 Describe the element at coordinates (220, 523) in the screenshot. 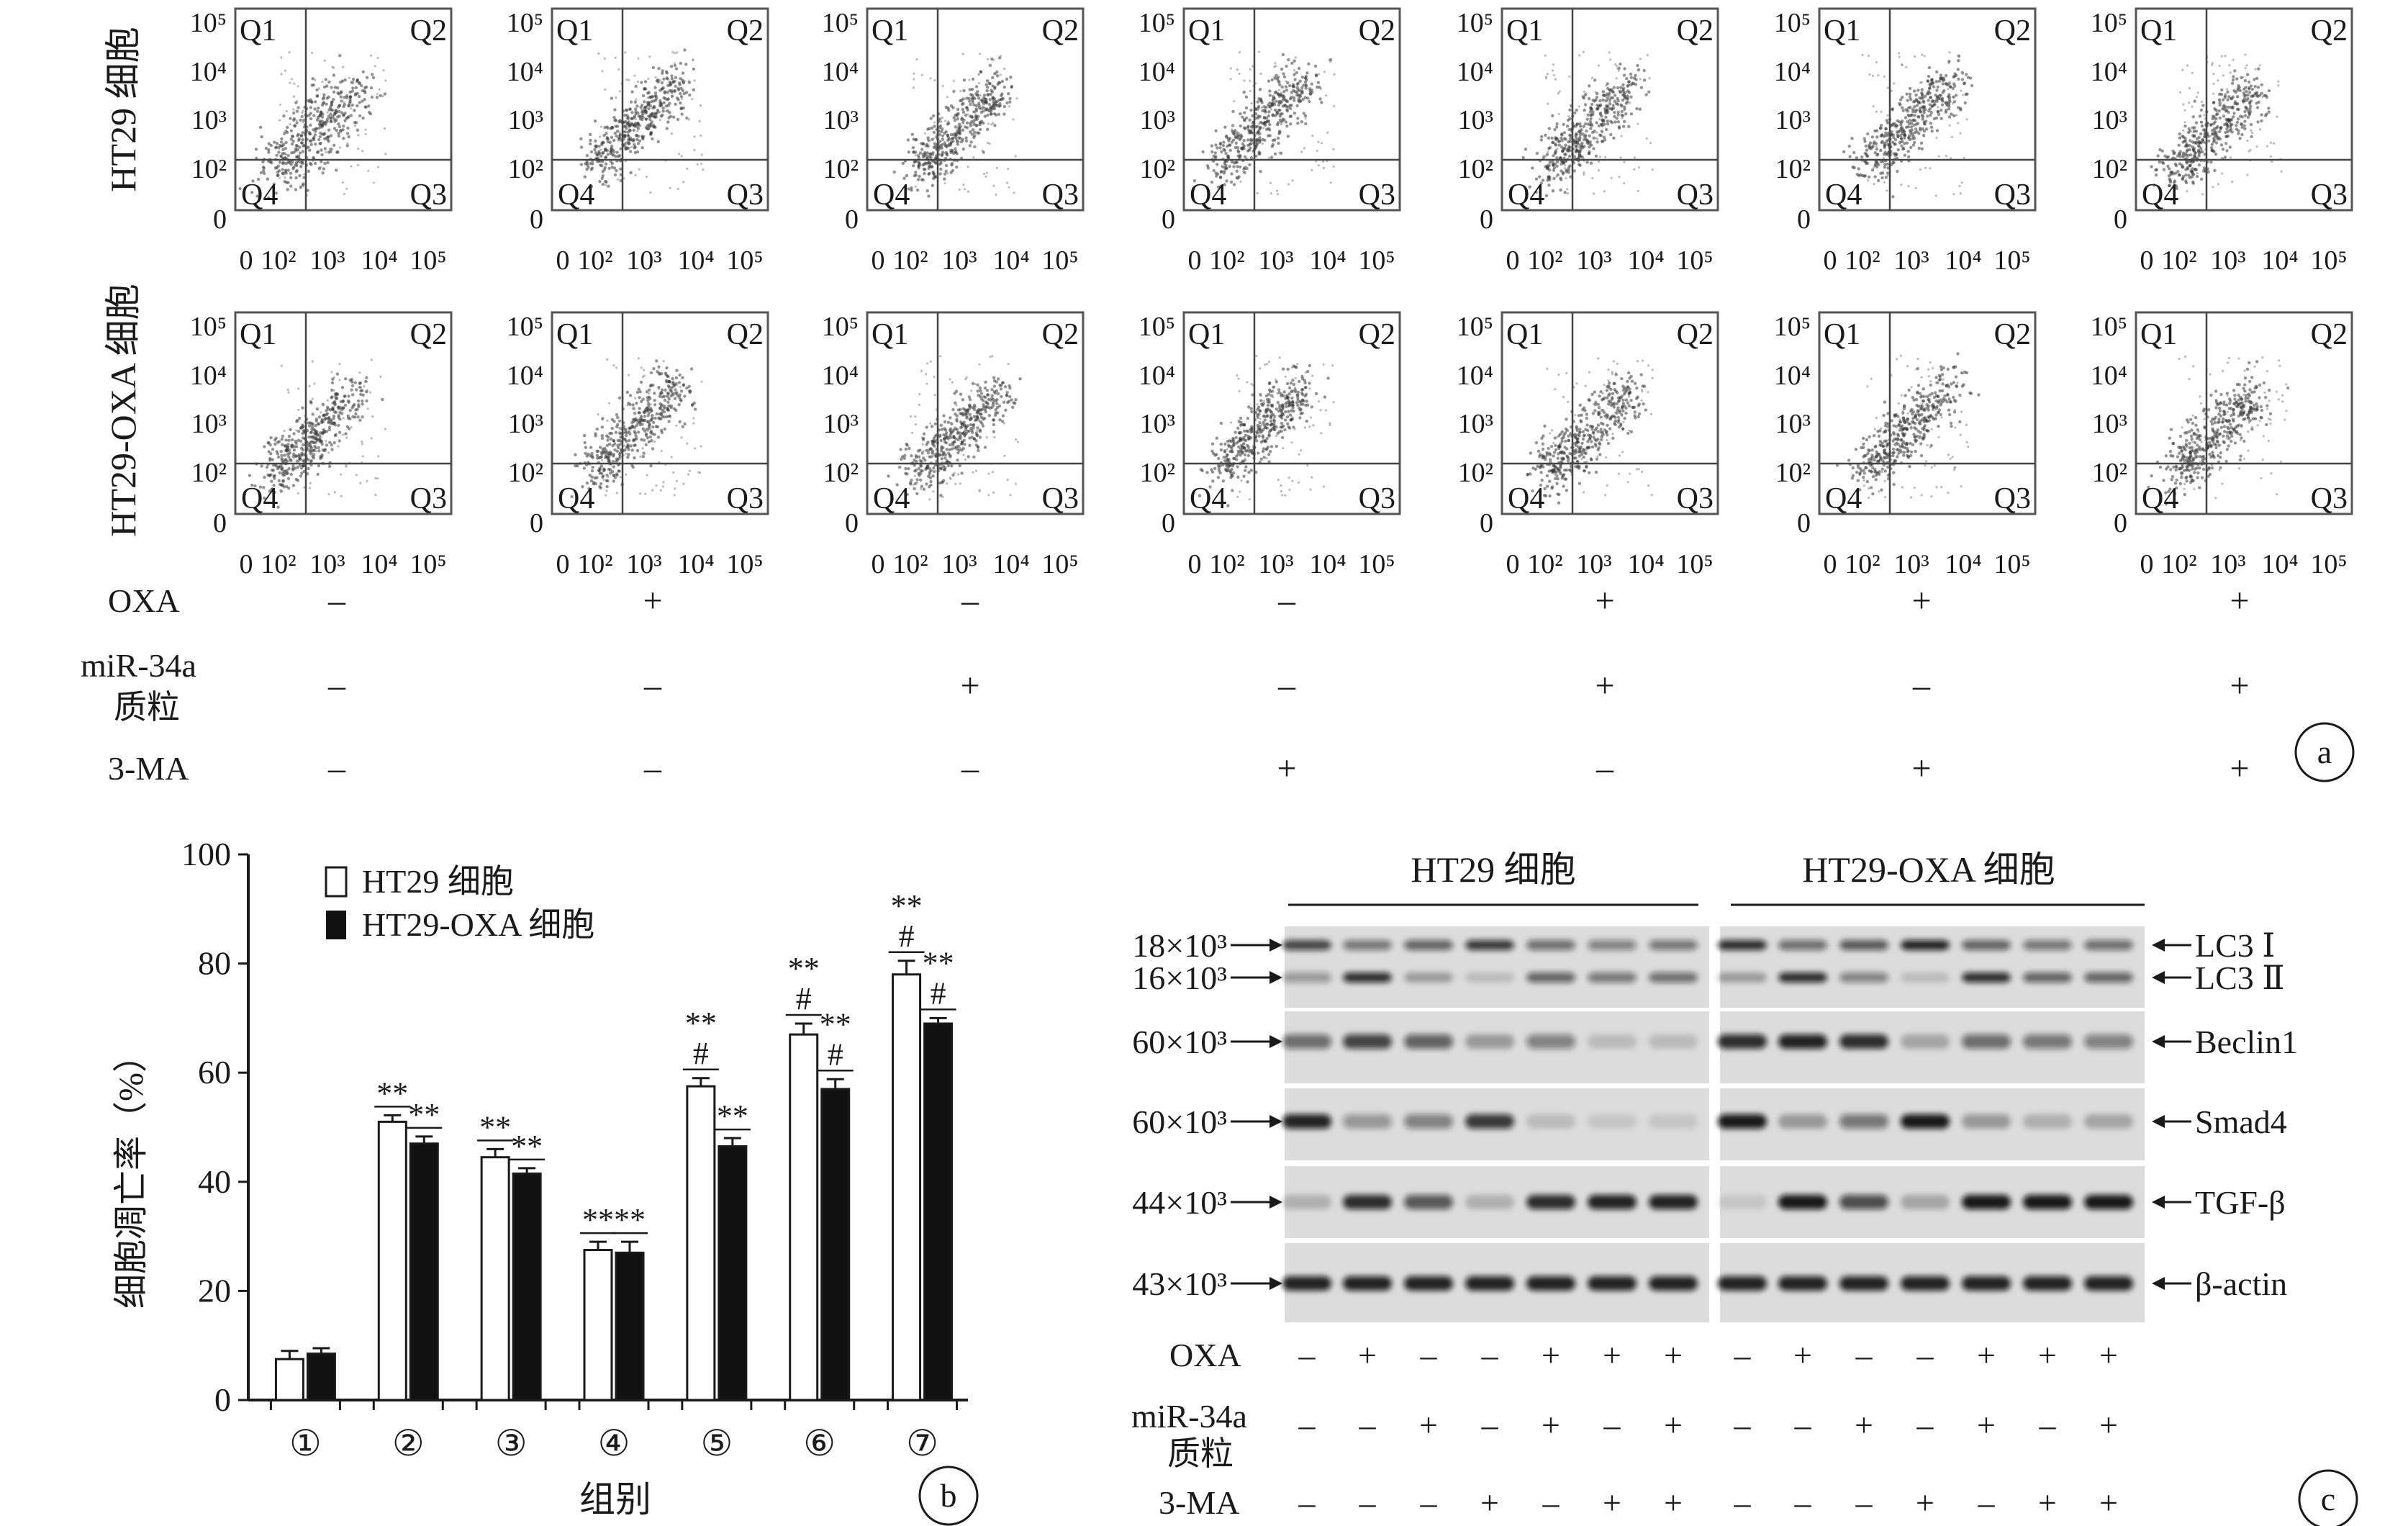

I see `flow-y-tick: 0` at that location.